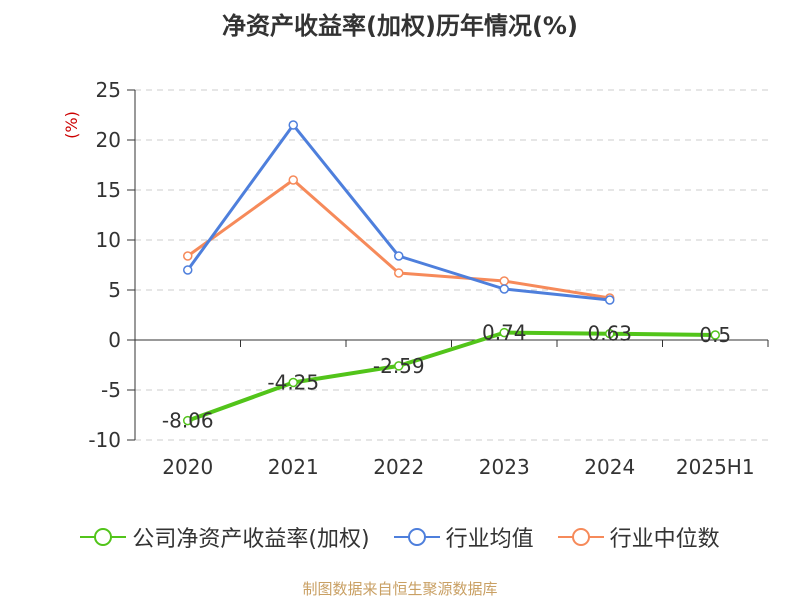  I want to click on data-label: 0.63, so click(609, 334).